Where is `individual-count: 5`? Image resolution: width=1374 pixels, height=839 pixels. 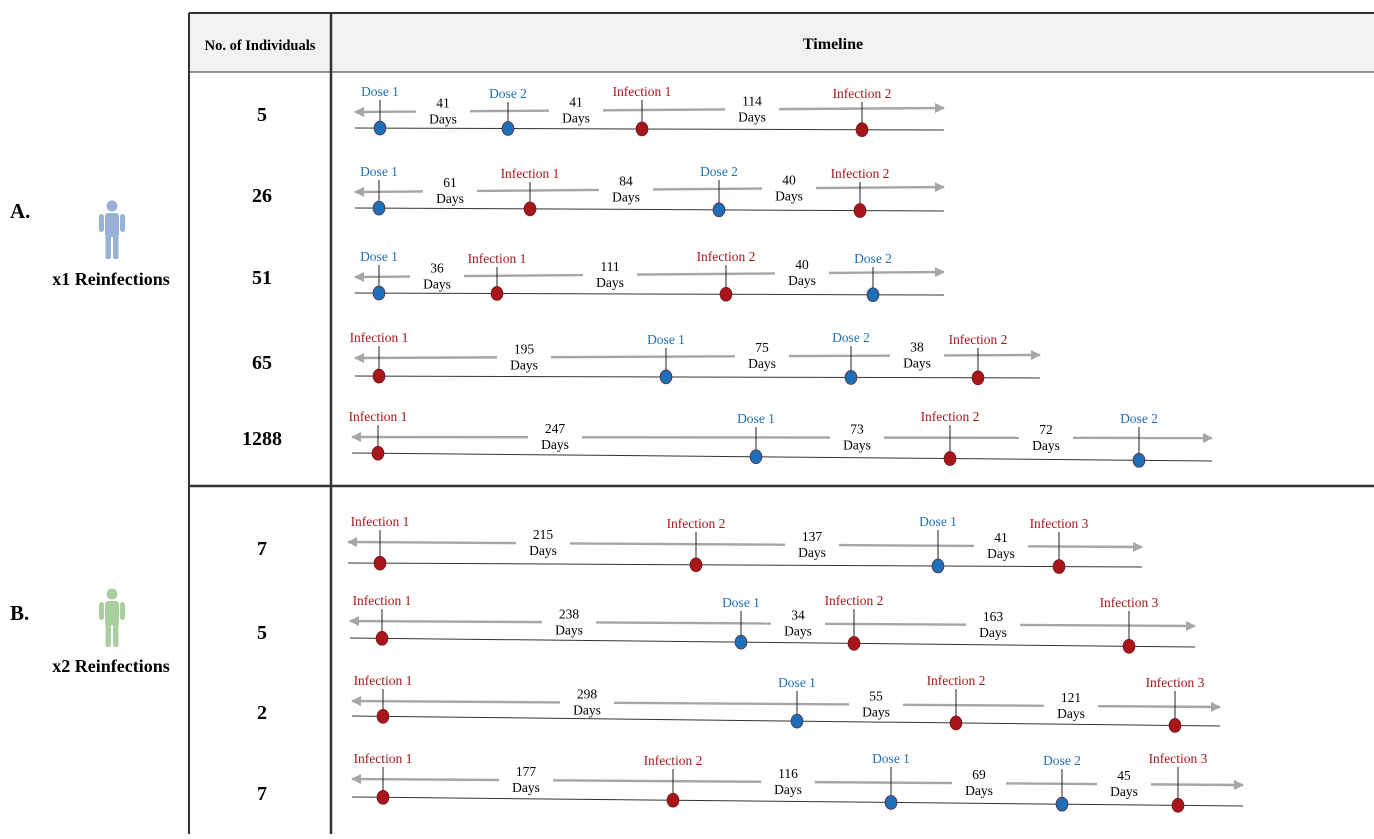 individual-count: 5 is located at coordinates (262, 115).